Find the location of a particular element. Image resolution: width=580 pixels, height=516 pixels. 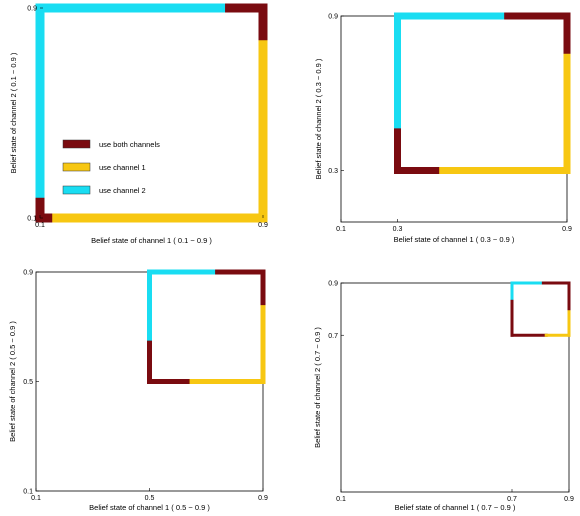

y-axis-label: Belief state of channel 2 ( 0.5 − 0.9 ) is located at coordinates (12, 381).